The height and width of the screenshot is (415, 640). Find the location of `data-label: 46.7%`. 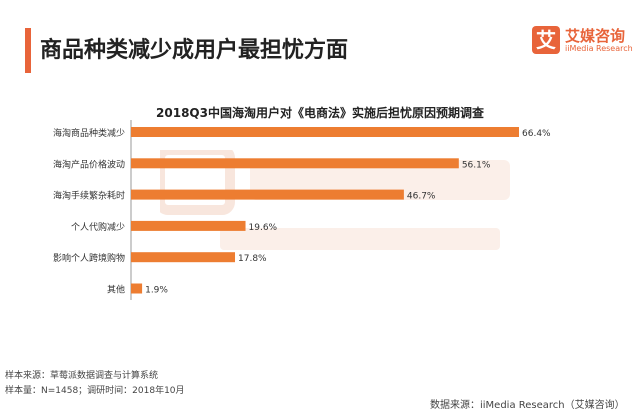

data-label: 46.7% is located at coordinates (421, 197).